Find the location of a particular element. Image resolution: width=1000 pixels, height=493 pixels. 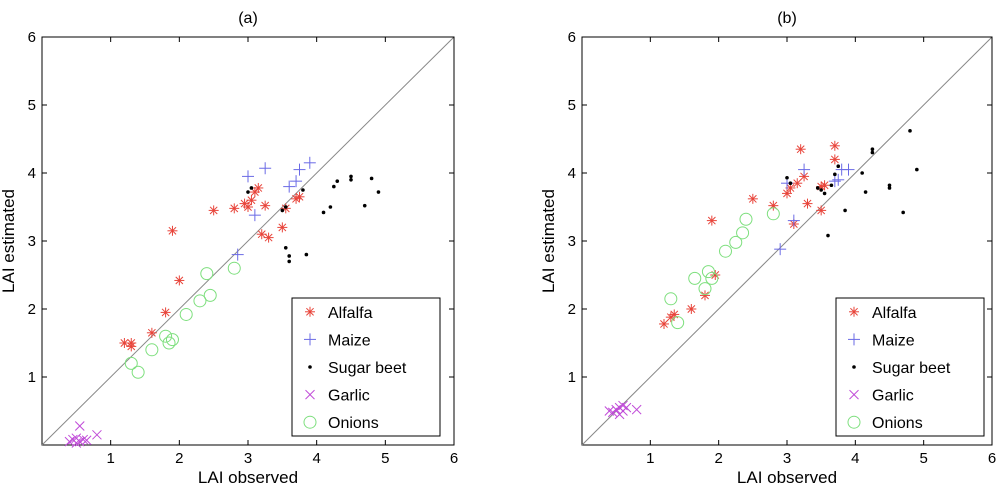

x-tick-label: 6 is located at coordinates (454, 458).